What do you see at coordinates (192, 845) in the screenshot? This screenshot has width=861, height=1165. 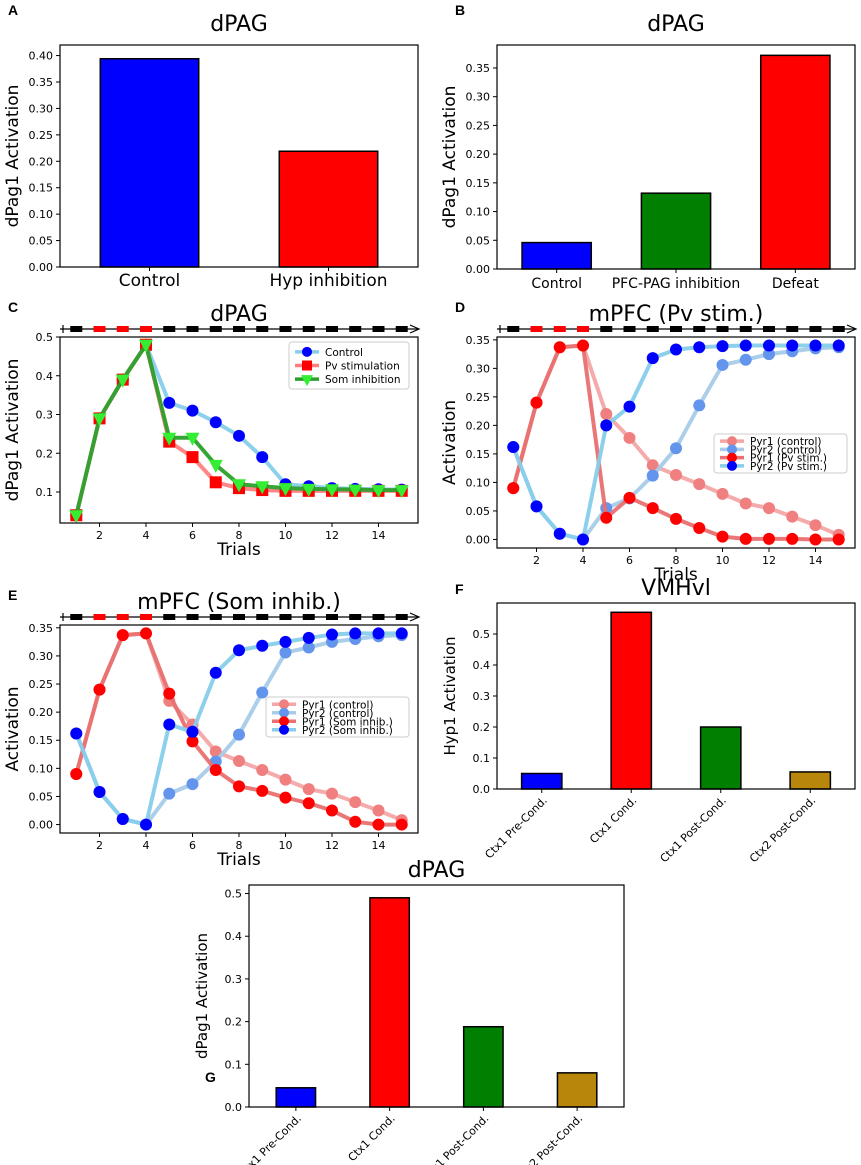 I see `x-tick-label: 6` at bounding box center [192, 845].